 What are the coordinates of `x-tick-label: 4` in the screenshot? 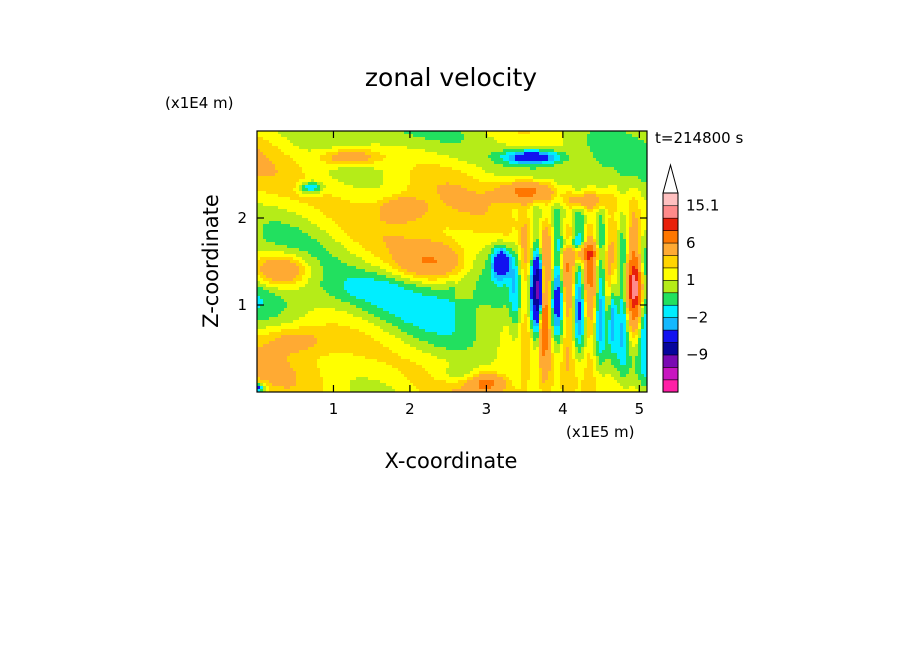 It's located at (563, 409).